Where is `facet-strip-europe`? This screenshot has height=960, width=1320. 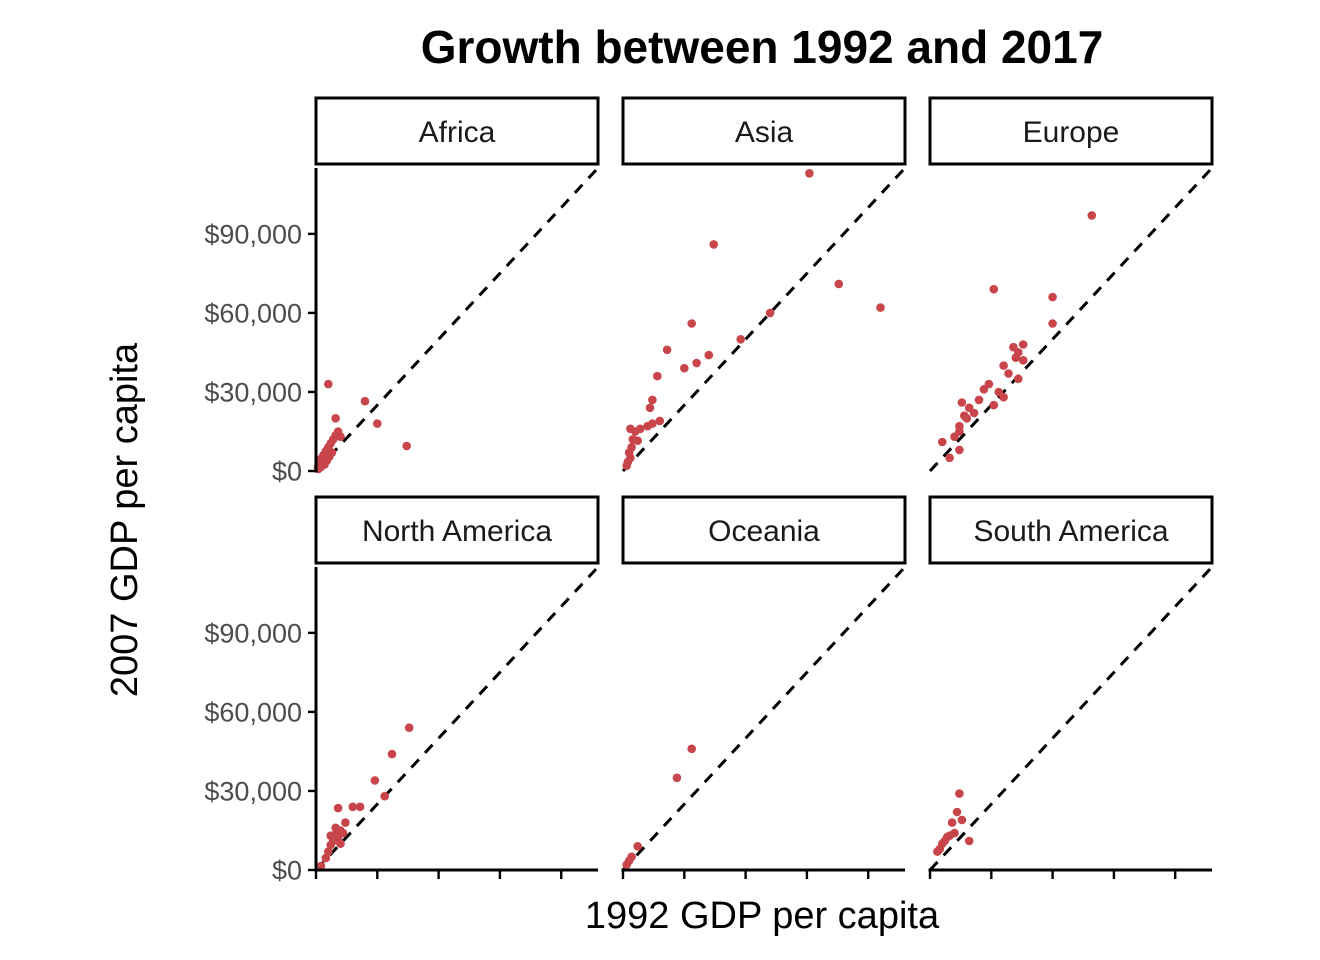 facet-strip-europe is located at coordinates (1071, 131).